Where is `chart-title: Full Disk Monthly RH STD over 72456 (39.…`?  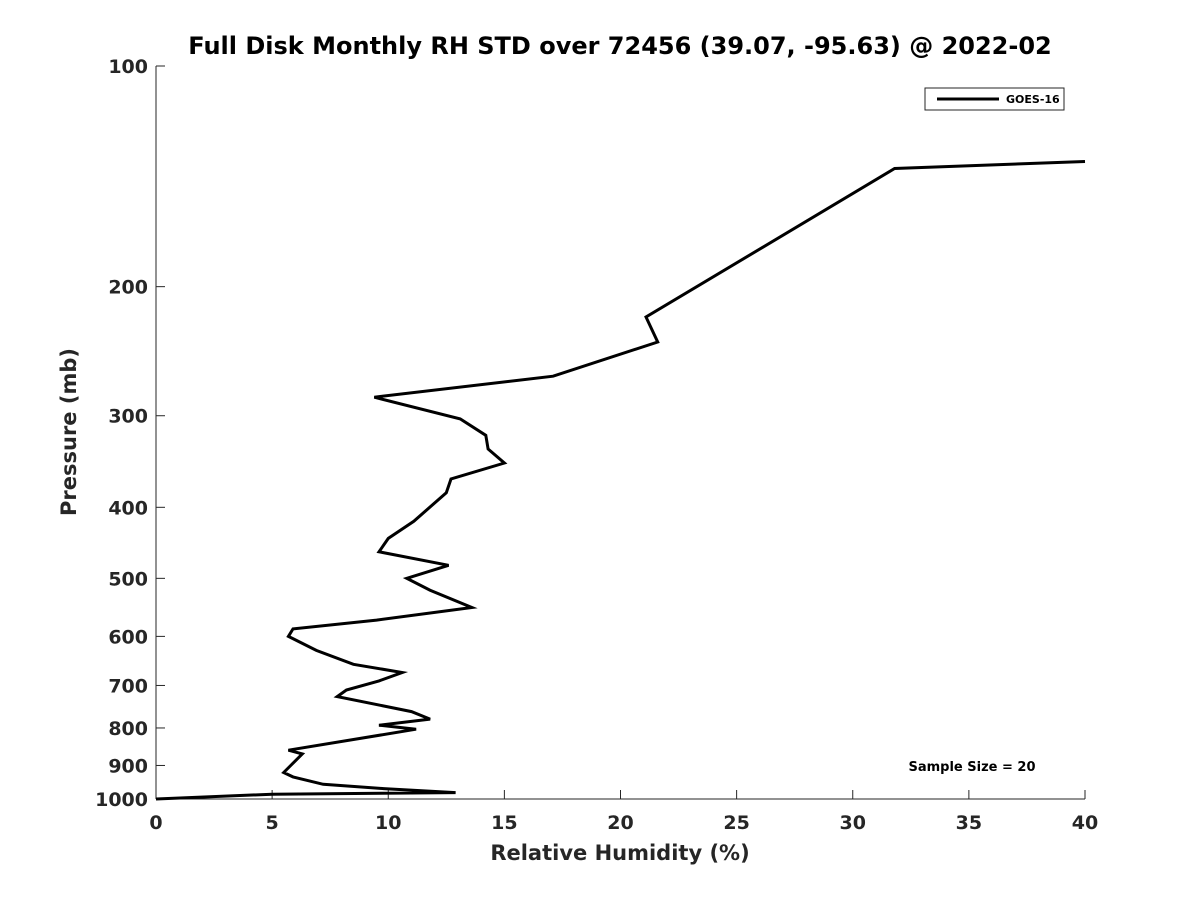 chart-title: Full Disk Monthly RH STD over 72456 (39.… is located at coordinates (619, 46).